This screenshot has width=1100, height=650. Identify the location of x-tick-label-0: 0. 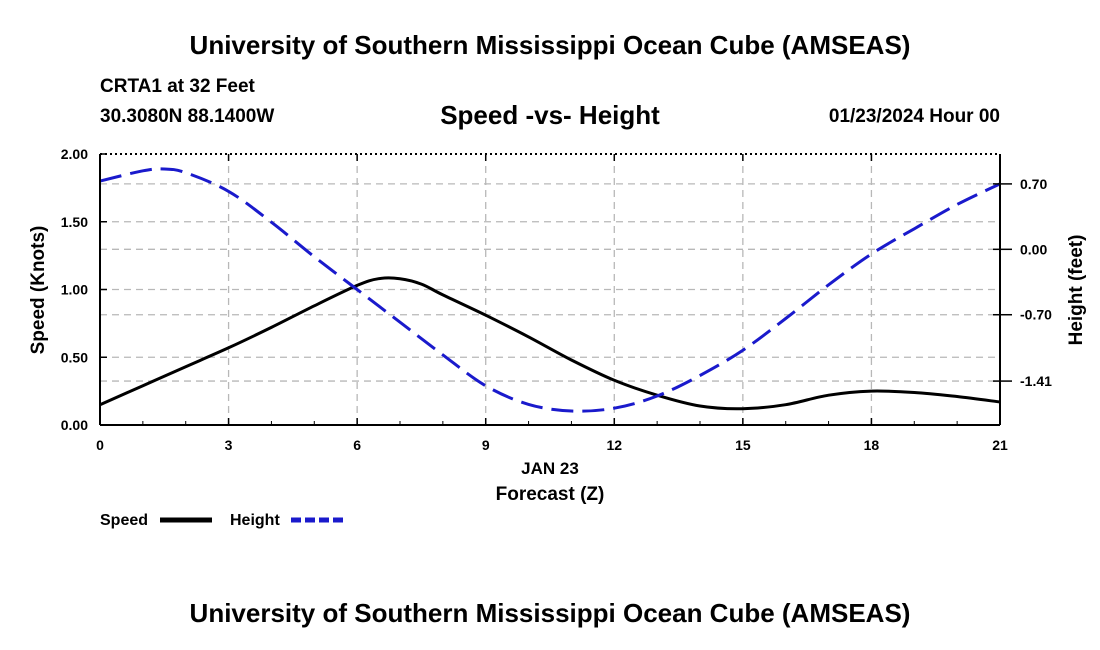
(100, 445).